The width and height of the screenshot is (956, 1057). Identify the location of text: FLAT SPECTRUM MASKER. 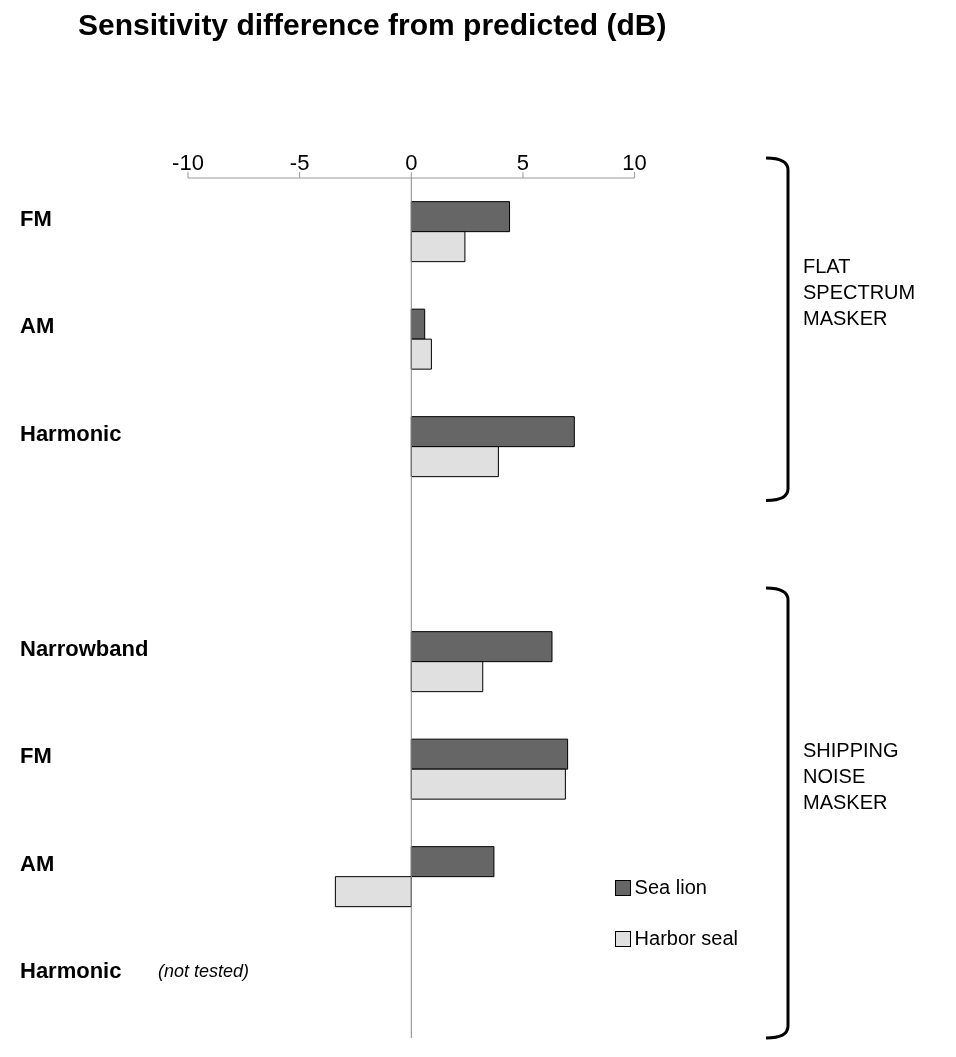
(859, 292).